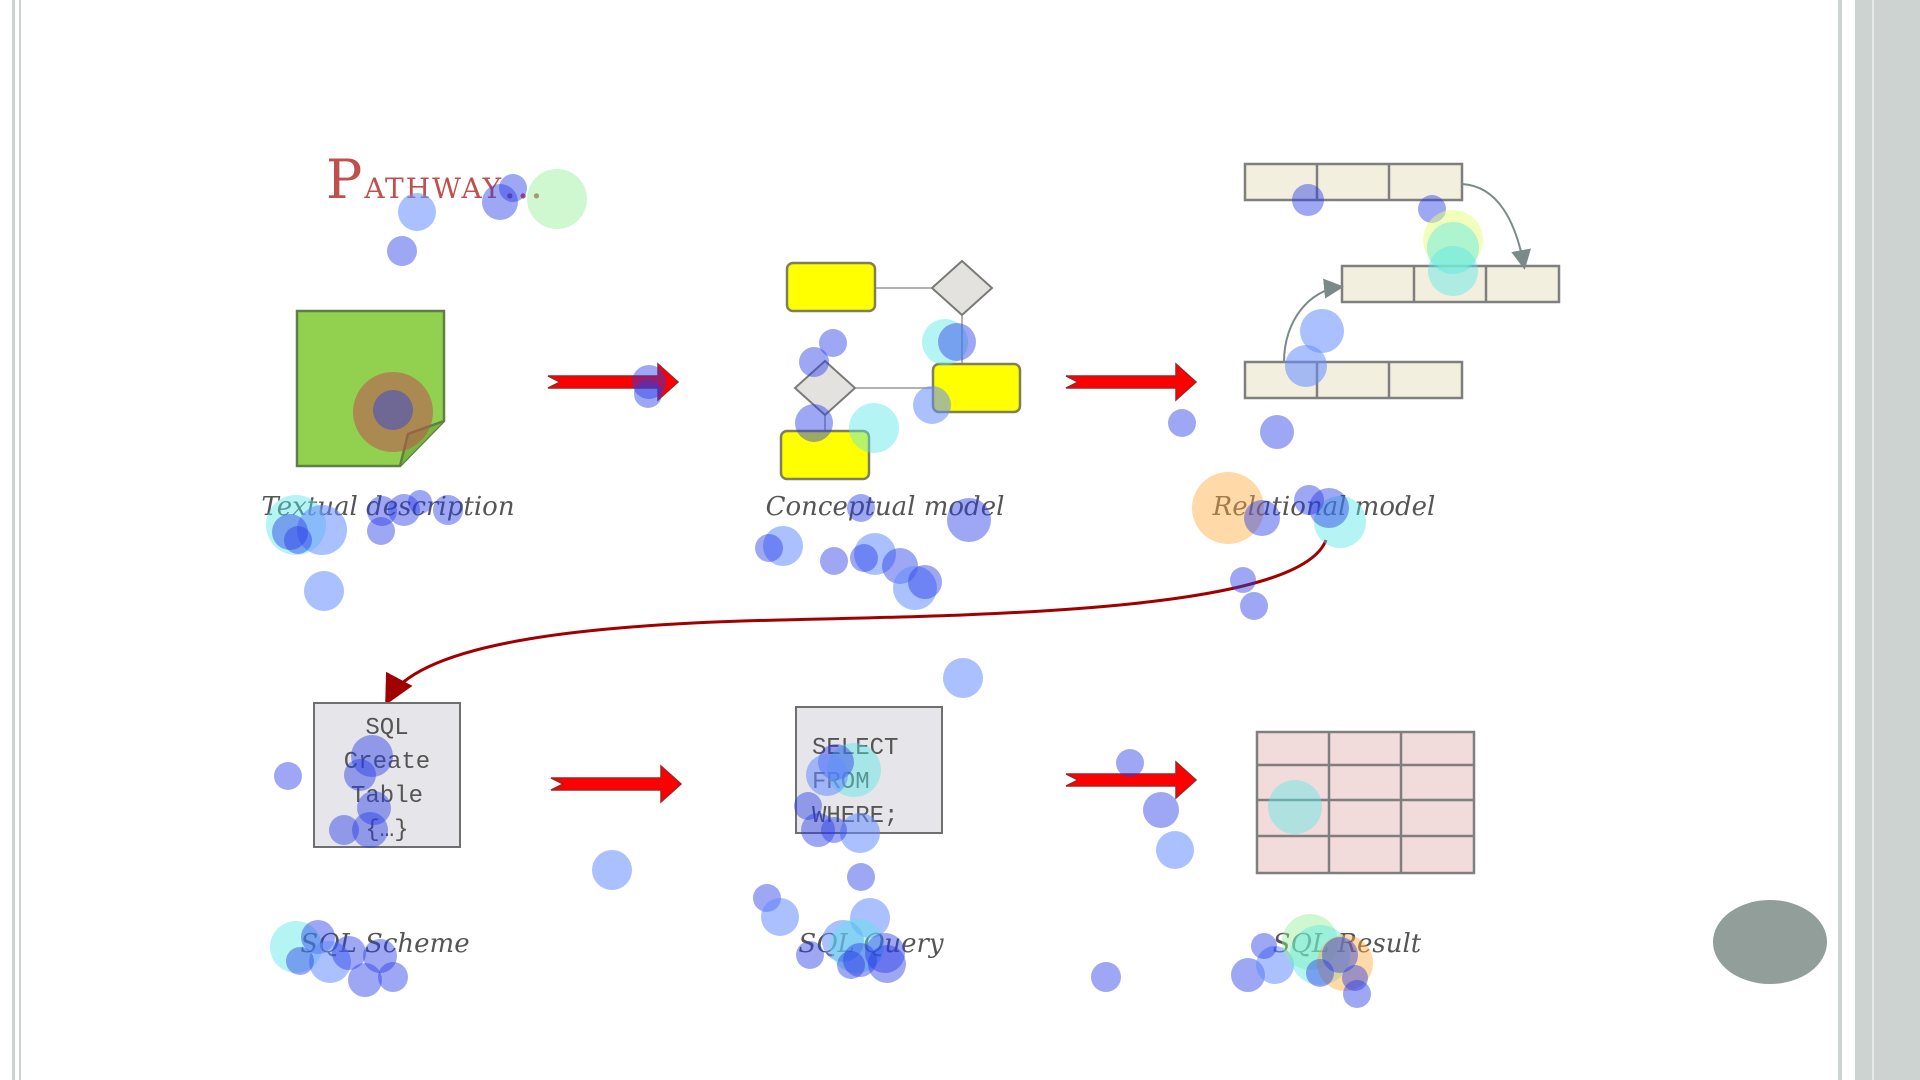 Image resolution: width=1920 pixels, height=1080 pixels. What do you see at coordinates (841, 782) in the screenshot?
I see `sql-query-line: FROM` at bounding box center [841, 782].